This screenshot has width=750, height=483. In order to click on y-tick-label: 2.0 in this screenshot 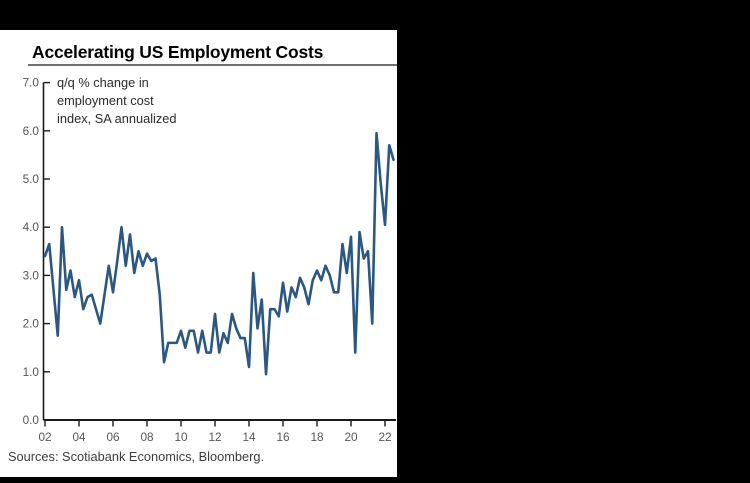, I will do `click(31, 324)`.